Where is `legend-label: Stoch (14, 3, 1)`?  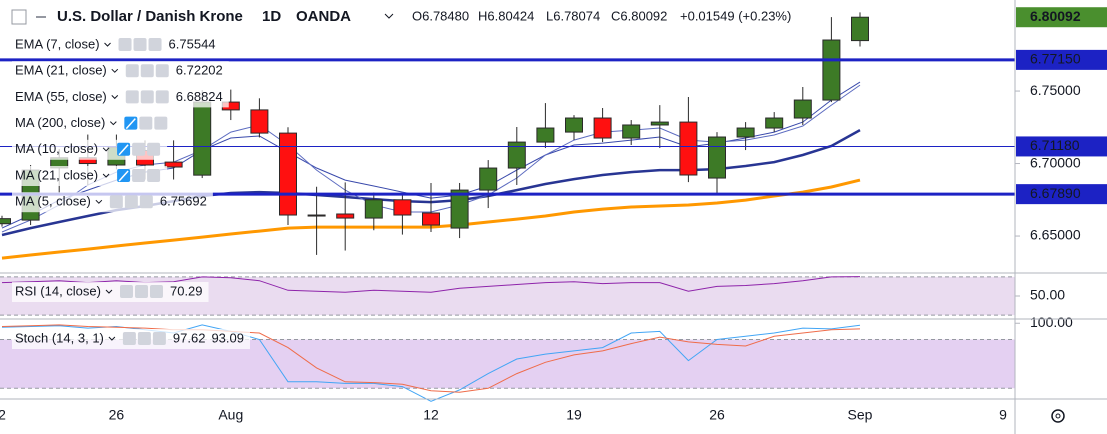 legend-label: Stoch (14, 3, 1) is located at coordinates (59, 337).